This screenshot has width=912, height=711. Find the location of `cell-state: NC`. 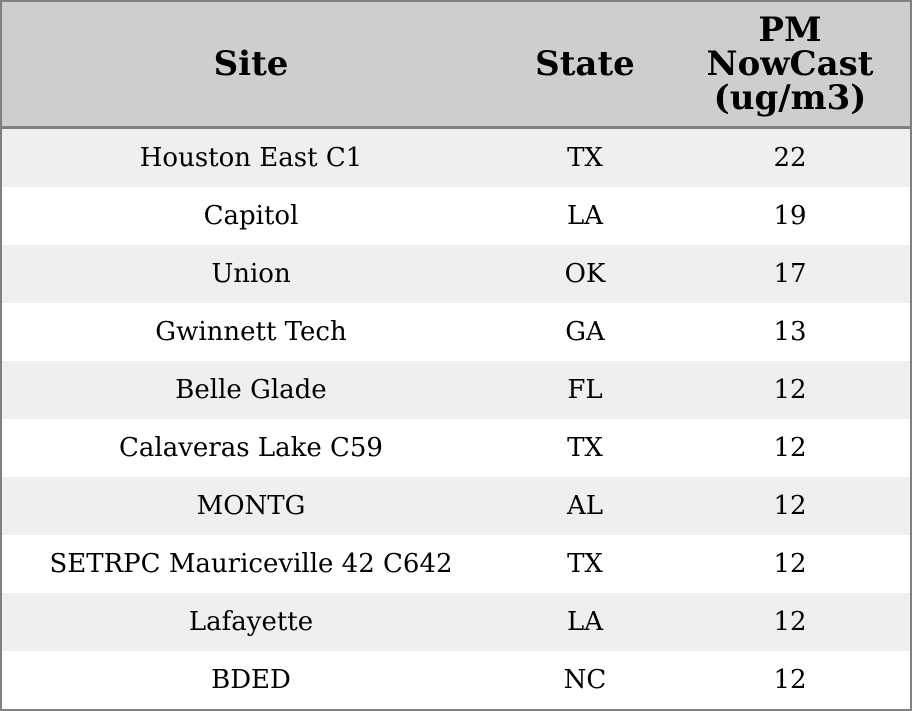

cell-state: NC is located at coordinates (585, 680).